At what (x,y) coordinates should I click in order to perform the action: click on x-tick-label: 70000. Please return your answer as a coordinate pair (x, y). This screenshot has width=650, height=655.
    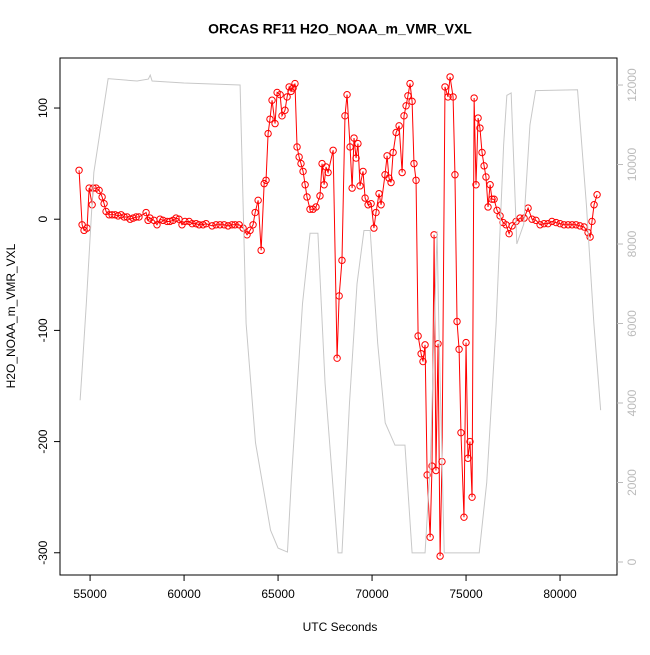
    Looking at the image, I should click on (372, 594).